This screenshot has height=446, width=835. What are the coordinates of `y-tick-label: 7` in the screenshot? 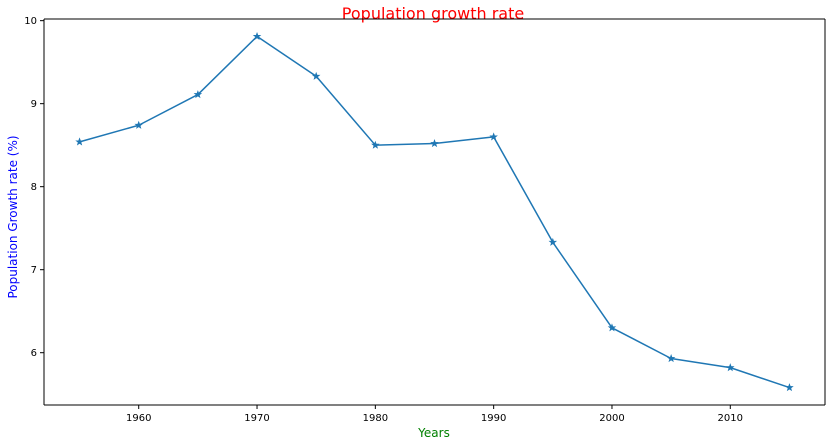 It's located at (34, 270).